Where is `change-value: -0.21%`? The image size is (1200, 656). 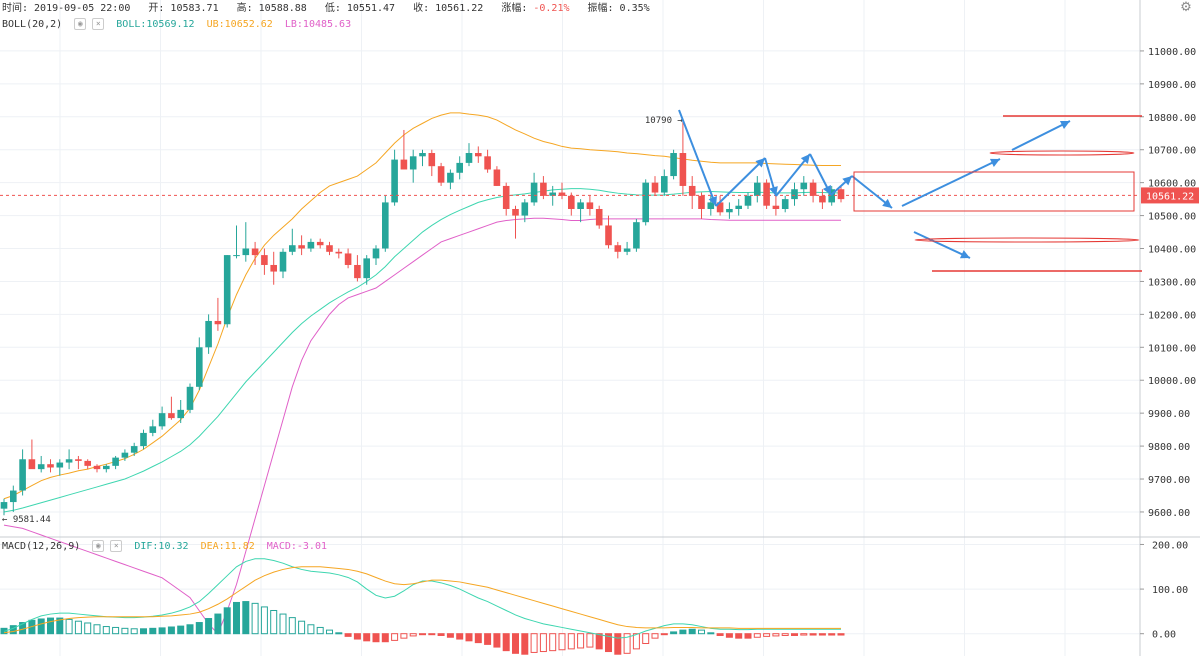
change-value: -0.21% is located at coordinates (551, 8).